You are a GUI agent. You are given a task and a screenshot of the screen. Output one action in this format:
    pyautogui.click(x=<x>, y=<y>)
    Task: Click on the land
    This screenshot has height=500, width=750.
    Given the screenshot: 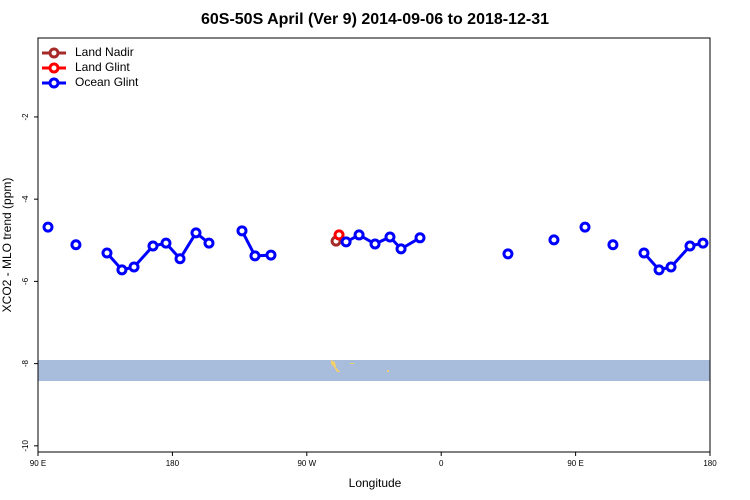 What is the action you would take?
    pyautogui.click(x=360, y=366)
    